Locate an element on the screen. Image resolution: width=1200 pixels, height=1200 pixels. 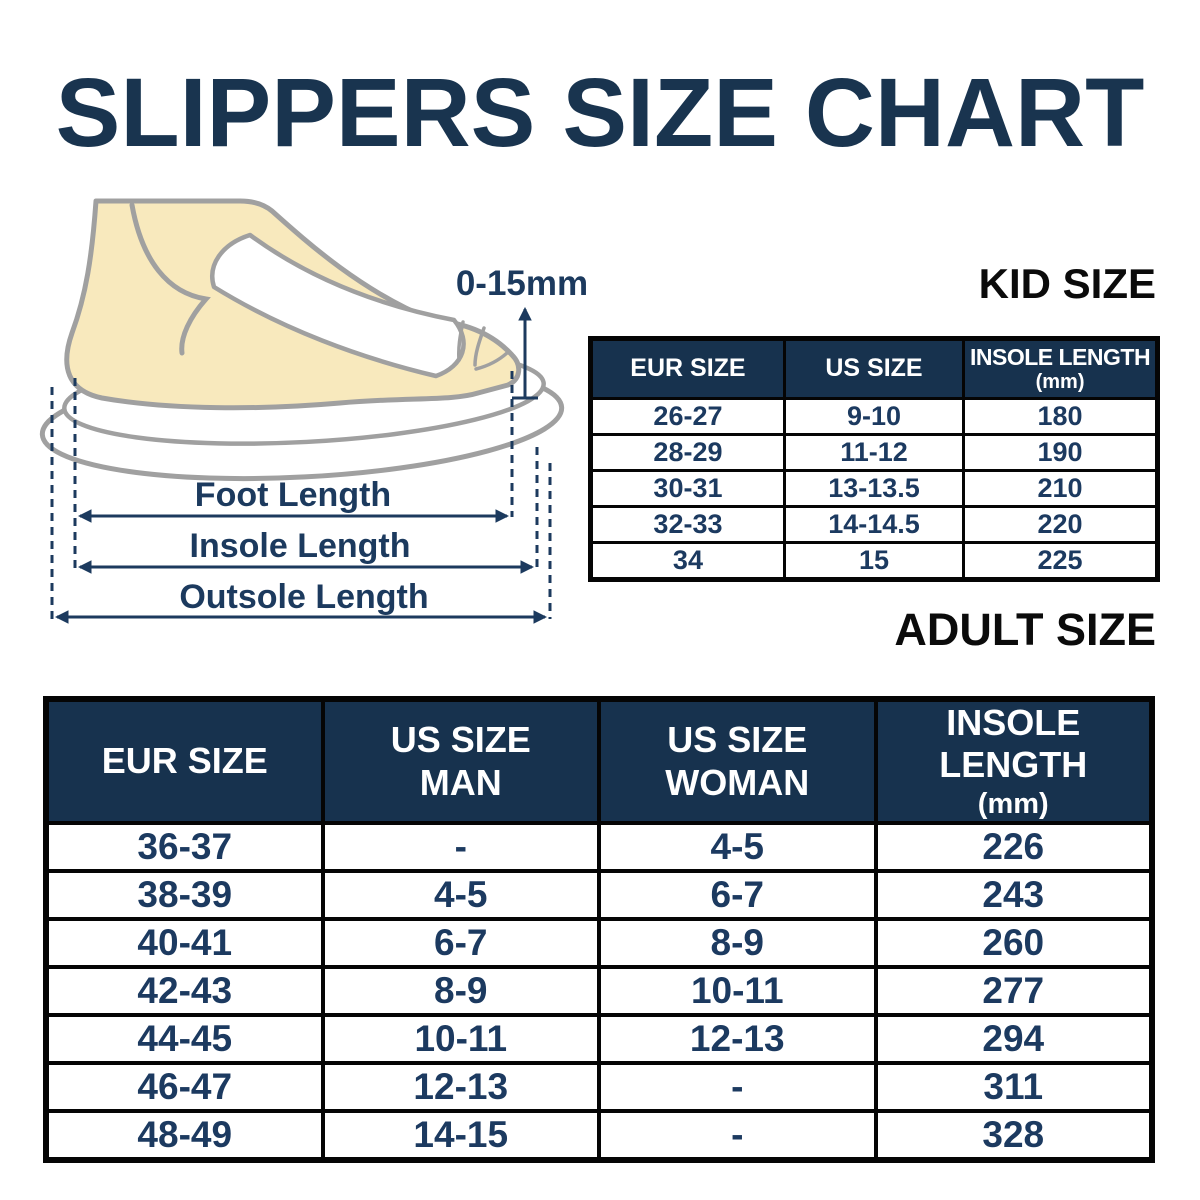
table-row: 48-49 14-15-328 is located at coordinates (599, 1136).